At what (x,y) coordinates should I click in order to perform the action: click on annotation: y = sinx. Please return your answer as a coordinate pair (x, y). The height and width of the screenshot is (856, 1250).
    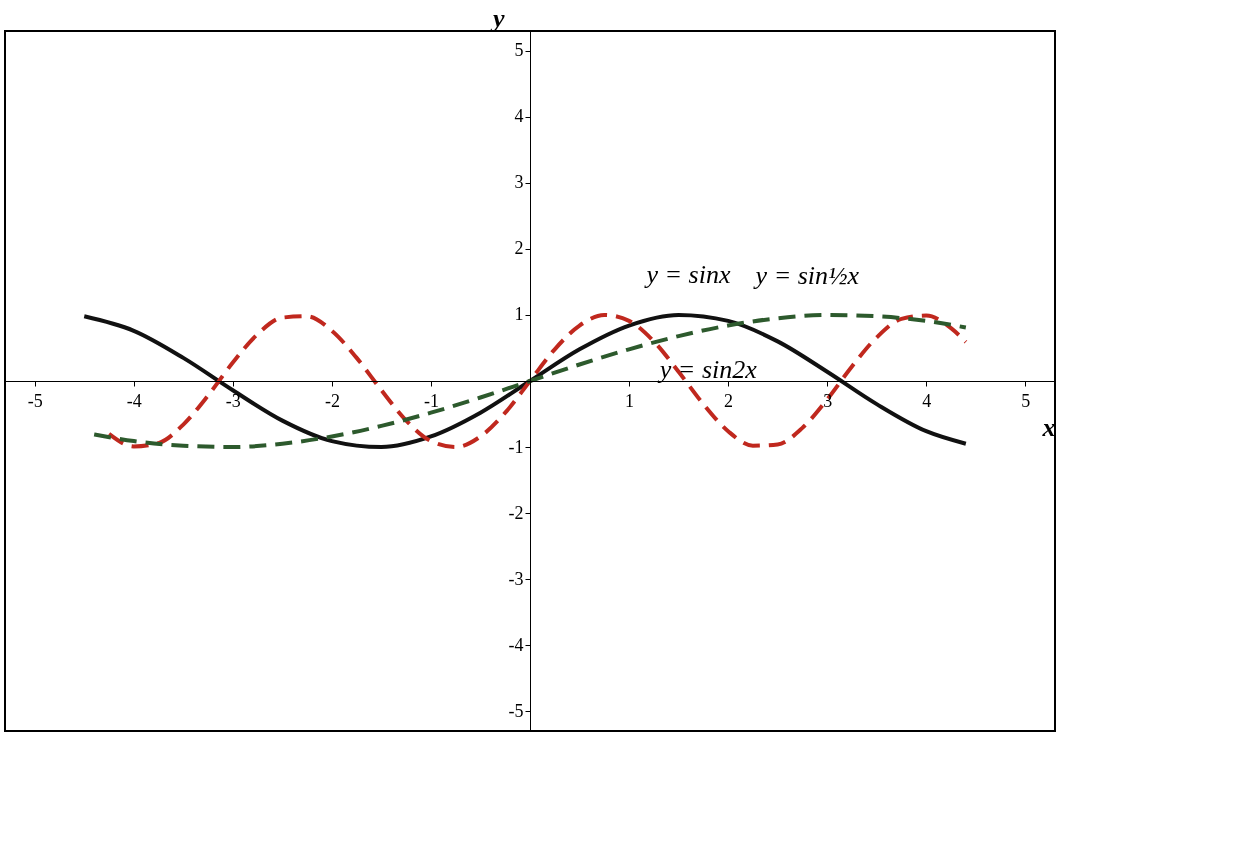
    Looking at the image, I should click on (687, 274).